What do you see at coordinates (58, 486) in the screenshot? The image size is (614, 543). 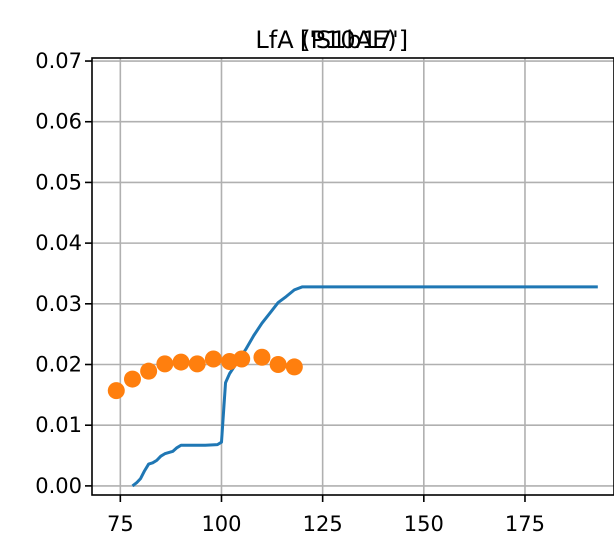 I see `y-tick-label: 0.00` at bounding box center [58, 486].